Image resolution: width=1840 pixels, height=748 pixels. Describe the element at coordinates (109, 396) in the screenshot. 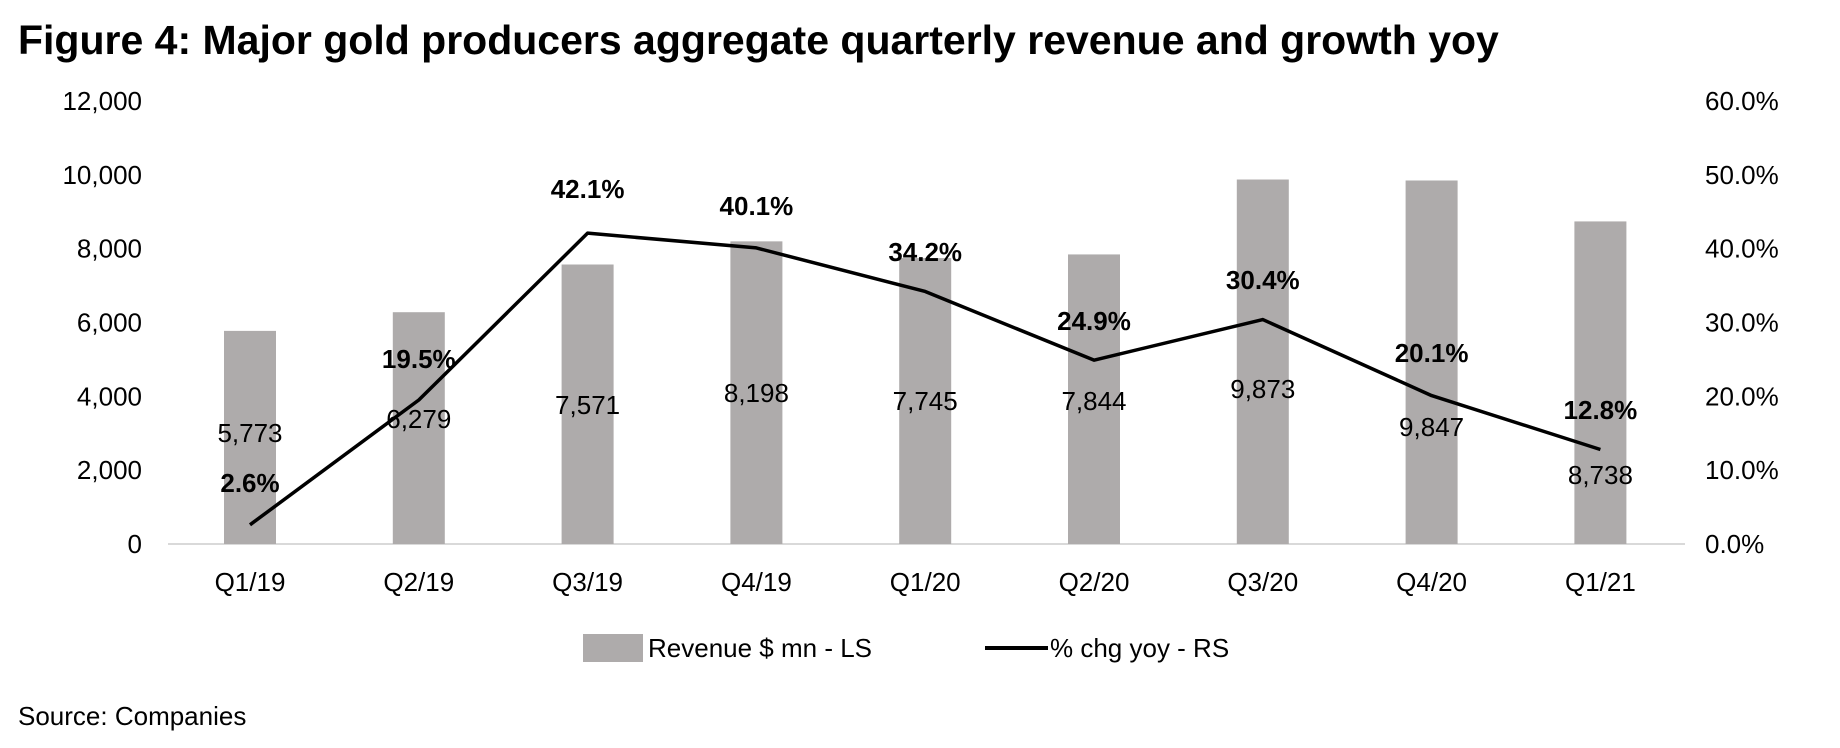

I see `y-left-tick-label: 4,000` at that location.